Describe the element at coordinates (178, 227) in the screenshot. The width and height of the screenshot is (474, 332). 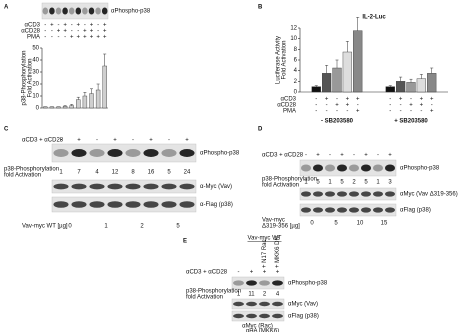
I see `amount-value: 5` at that location.